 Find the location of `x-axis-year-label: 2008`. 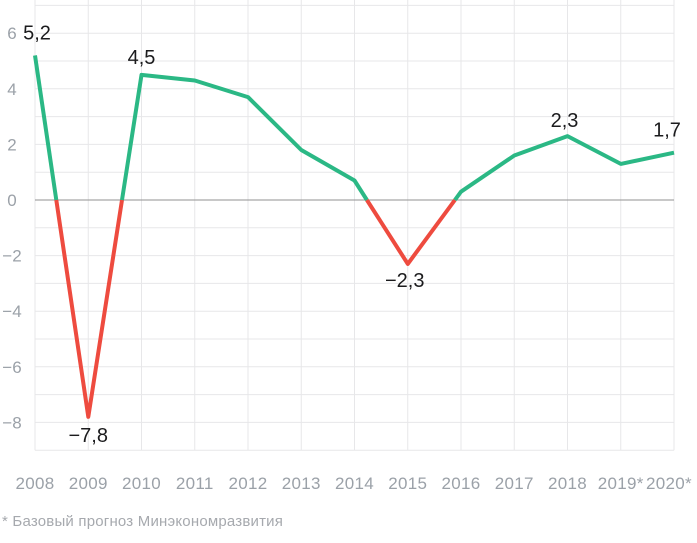

x-axis-year-label: 2008 is located at coordinates (34, 483).